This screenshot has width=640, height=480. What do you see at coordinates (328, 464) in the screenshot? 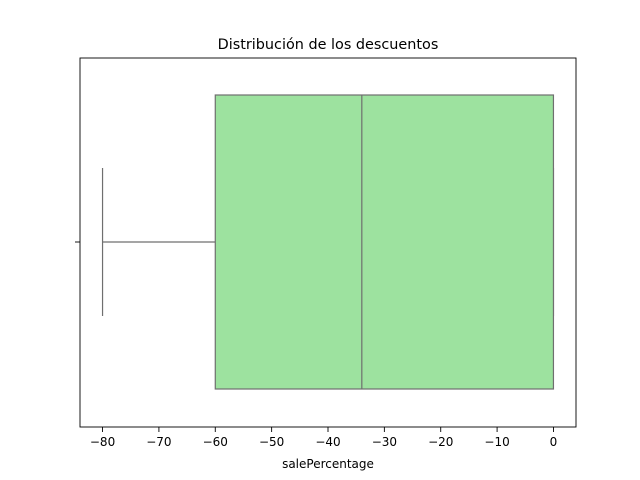
I see `x-axis-title: salePercentage` at bounding box center [328, 464].